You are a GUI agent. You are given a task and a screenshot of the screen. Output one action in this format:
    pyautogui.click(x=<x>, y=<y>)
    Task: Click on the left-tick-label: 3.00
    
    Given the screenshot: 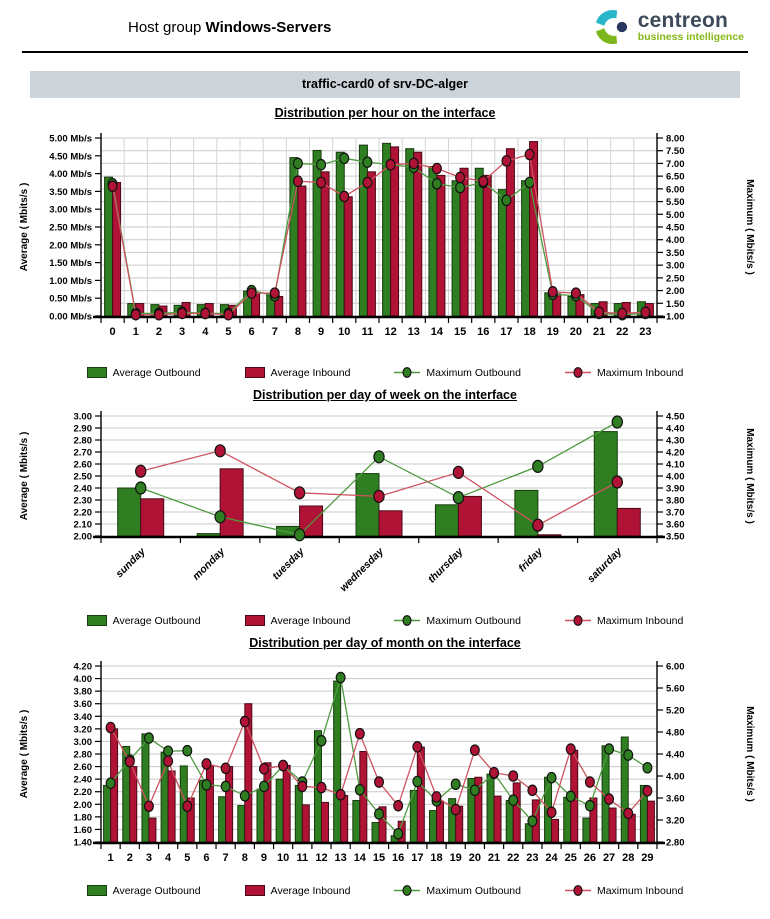 What is the action you would take?
    pyautogui.click(x=83, y=742)
    